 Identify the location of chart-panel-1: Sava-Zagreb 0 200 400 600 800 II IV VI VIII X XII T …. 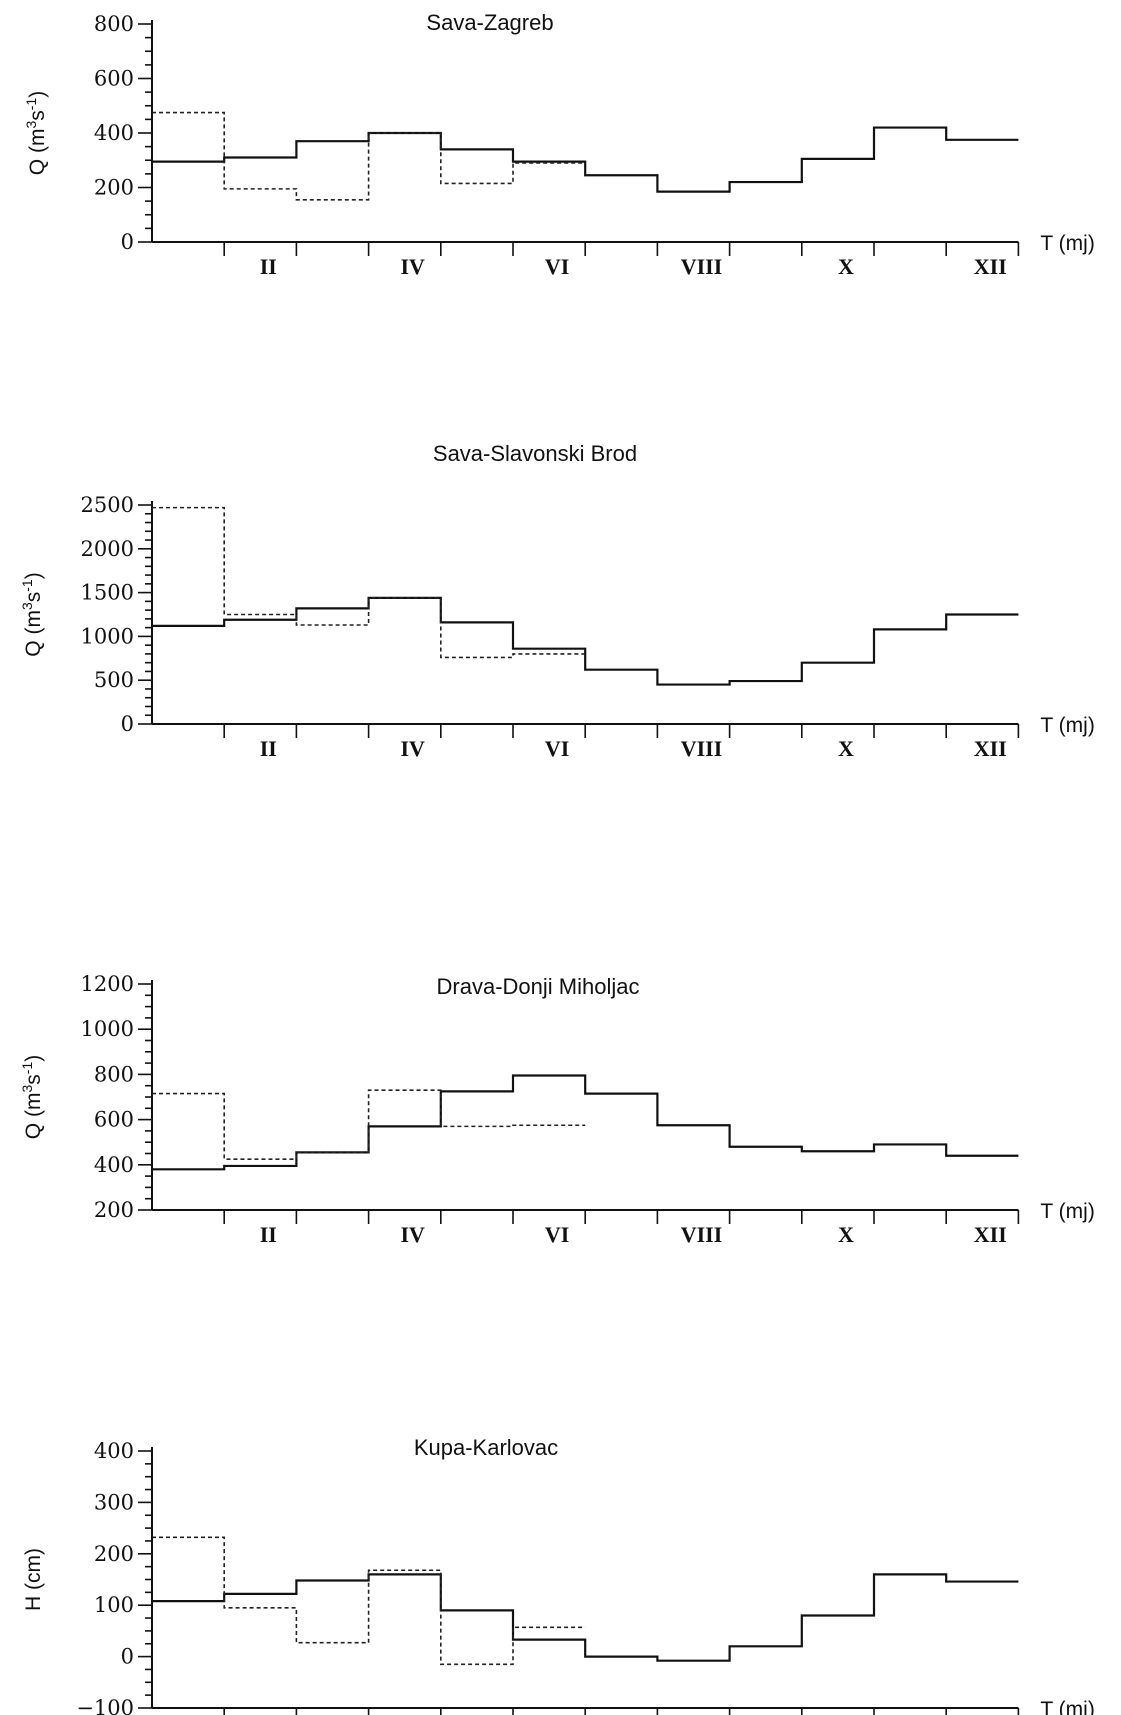
(559, 144).